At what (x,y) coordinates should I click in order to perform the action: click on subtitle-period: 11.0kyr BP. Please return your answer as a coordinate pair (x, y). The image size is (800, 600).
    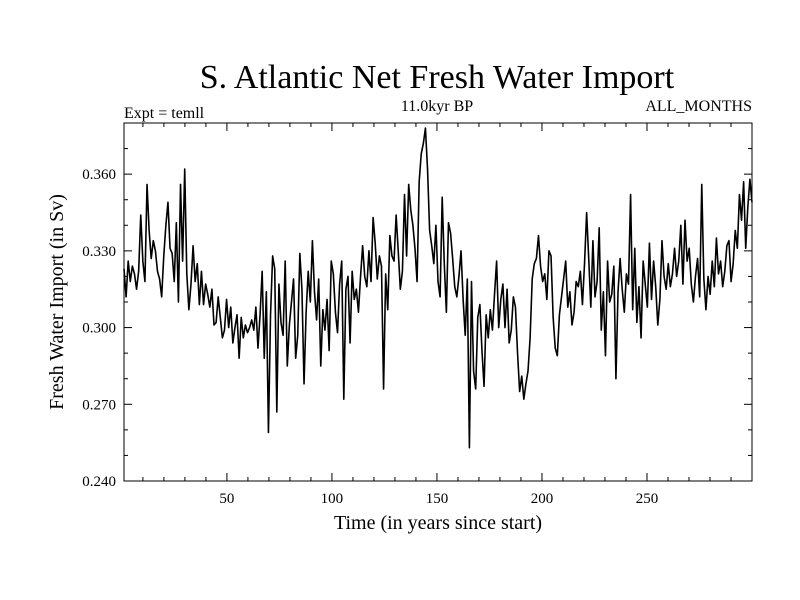
    Looking at the image, I should click on (437, 106).